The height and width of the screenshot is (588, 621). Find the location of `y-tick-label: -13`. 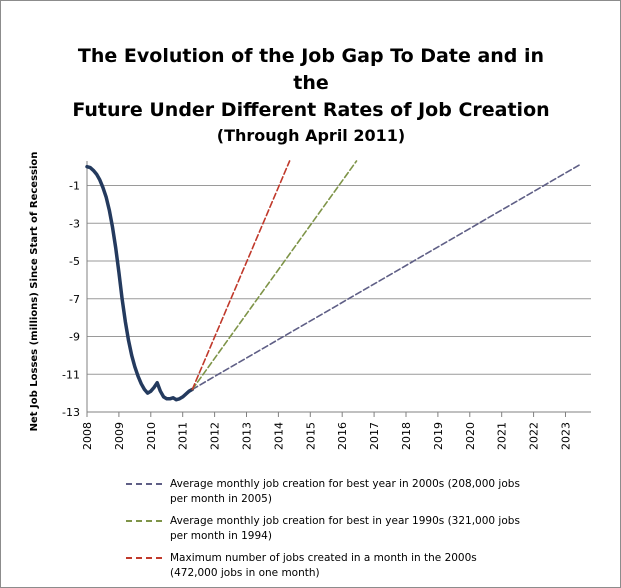

y-tick-label: -13 is located at coordinates (71, 412).